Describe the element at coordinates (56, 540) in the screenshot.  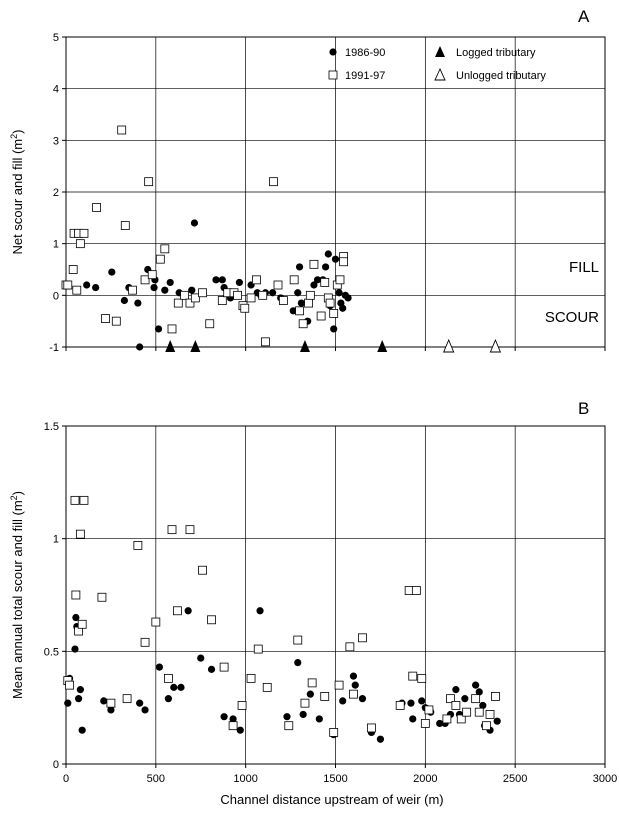
I see `panel-b-ytick-label-2: 1` at that location.